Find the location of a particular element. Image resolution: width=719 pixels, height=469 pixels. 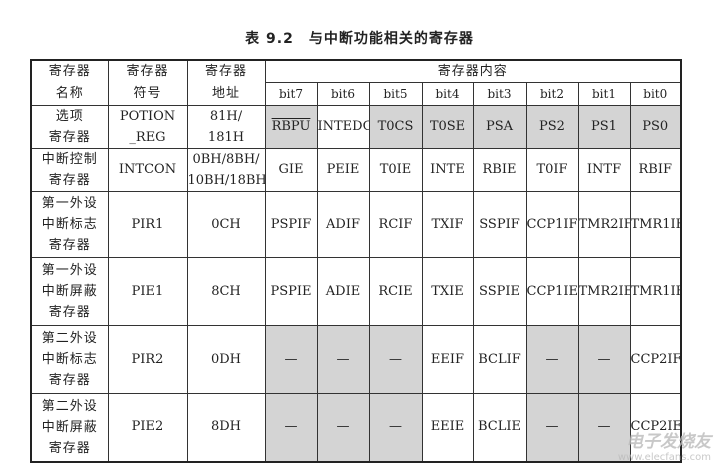

register-address-line: 0CH is located at coordinates (226, 224).